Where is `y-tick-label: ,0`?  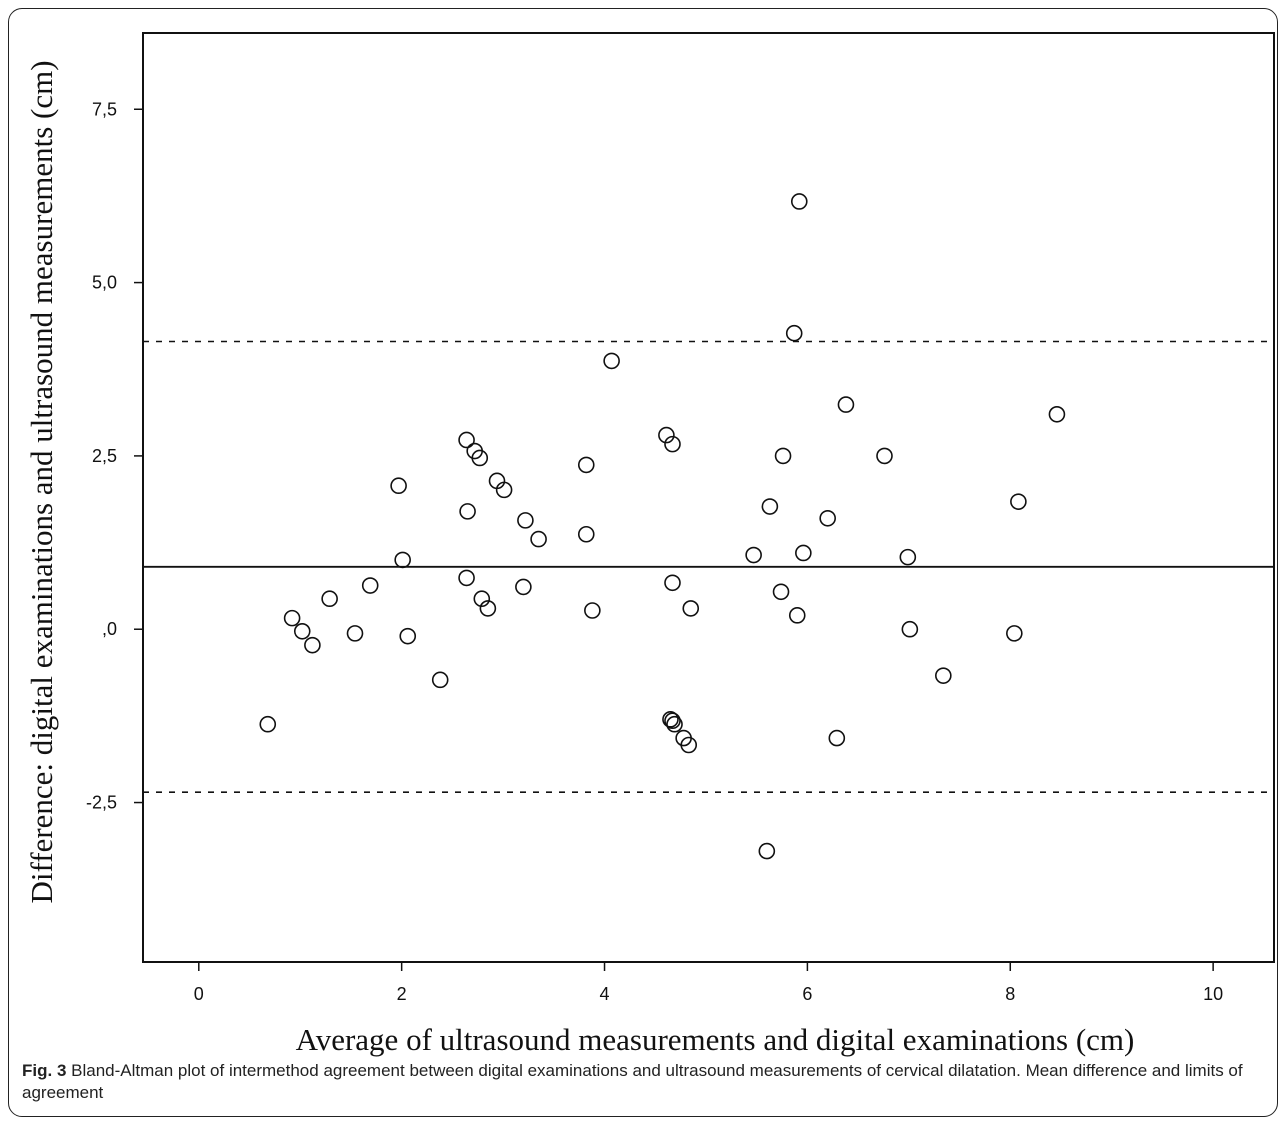
y-tick-label: ,0 is located at coordinates (109, 629).